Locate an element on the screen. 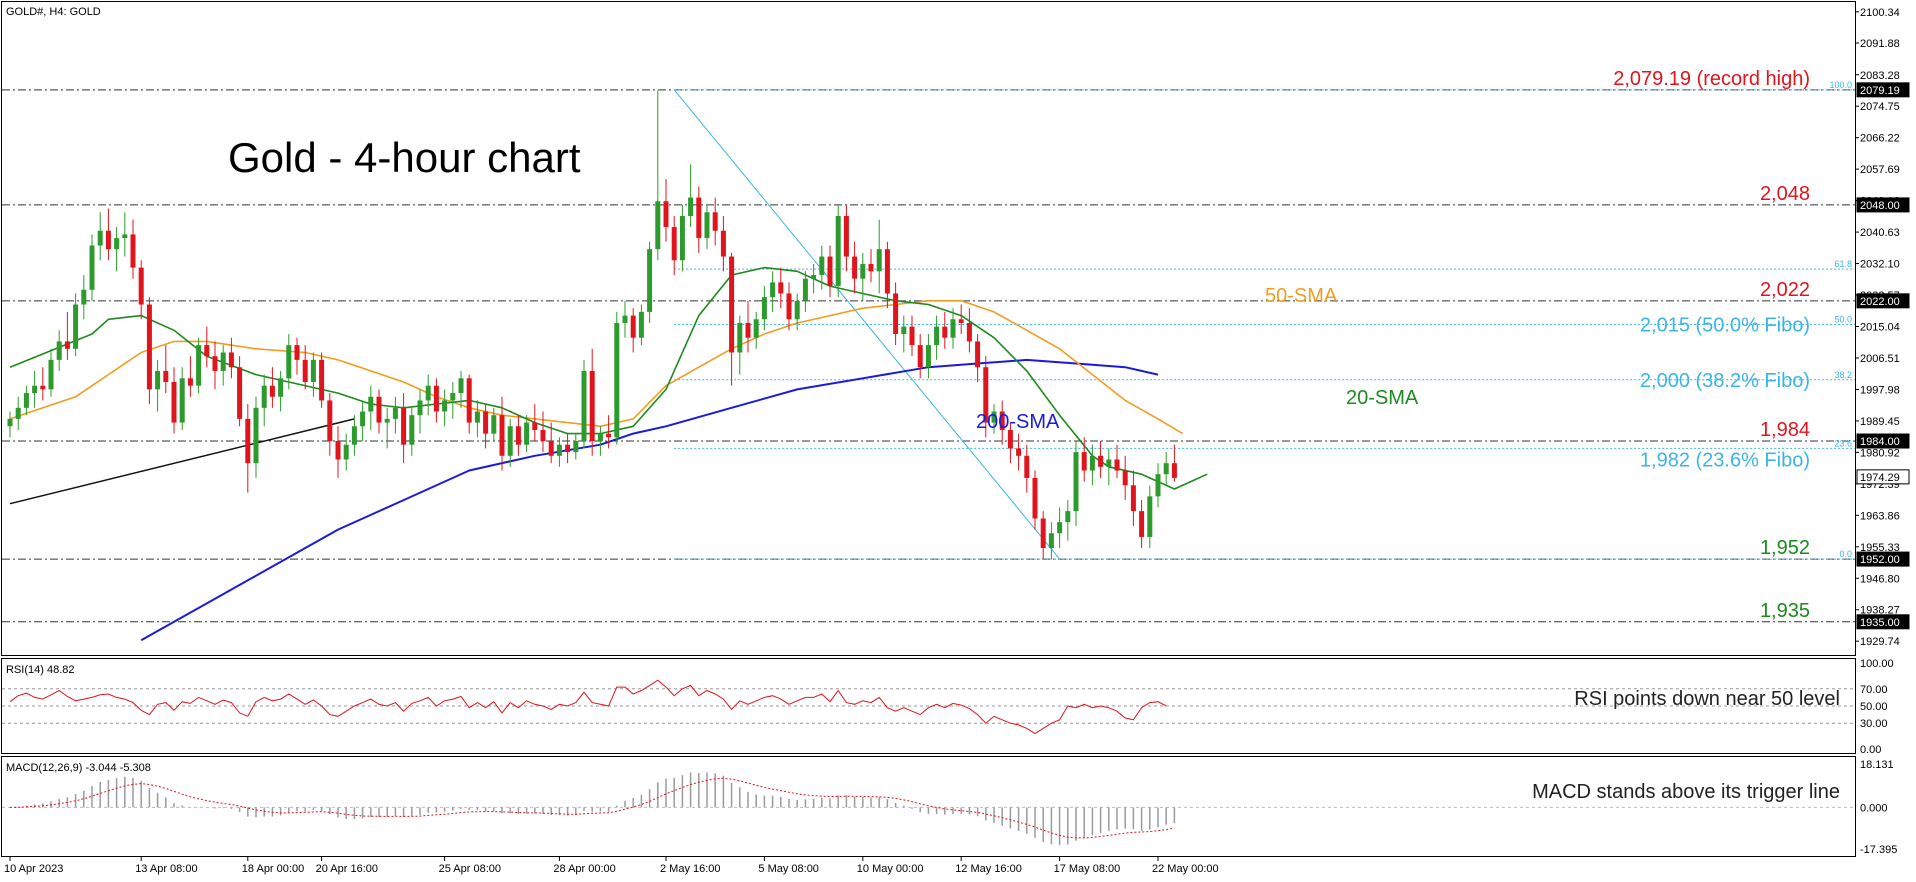 Image resolution: width=1916 pixels, height=882 pixels. fib-pct-label: 38.2 is located at coordinates (1843, 375).